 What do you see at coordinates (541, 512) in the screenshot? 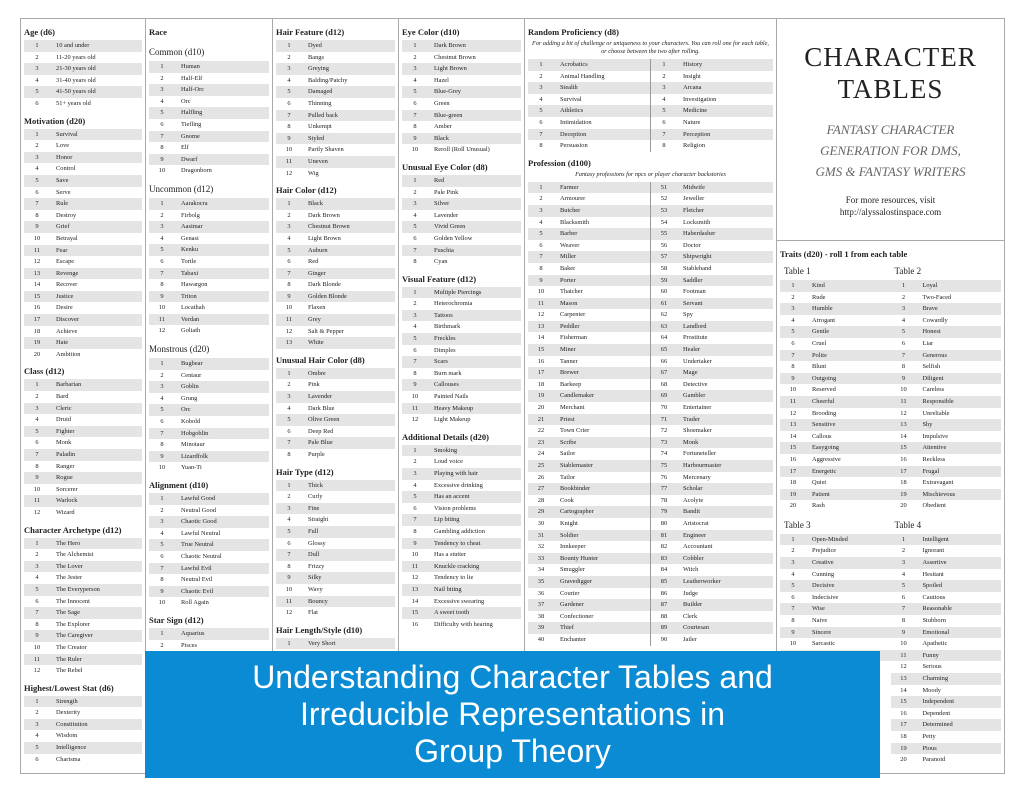
I see `roll-number: 29` at bounding box center [541, 512].